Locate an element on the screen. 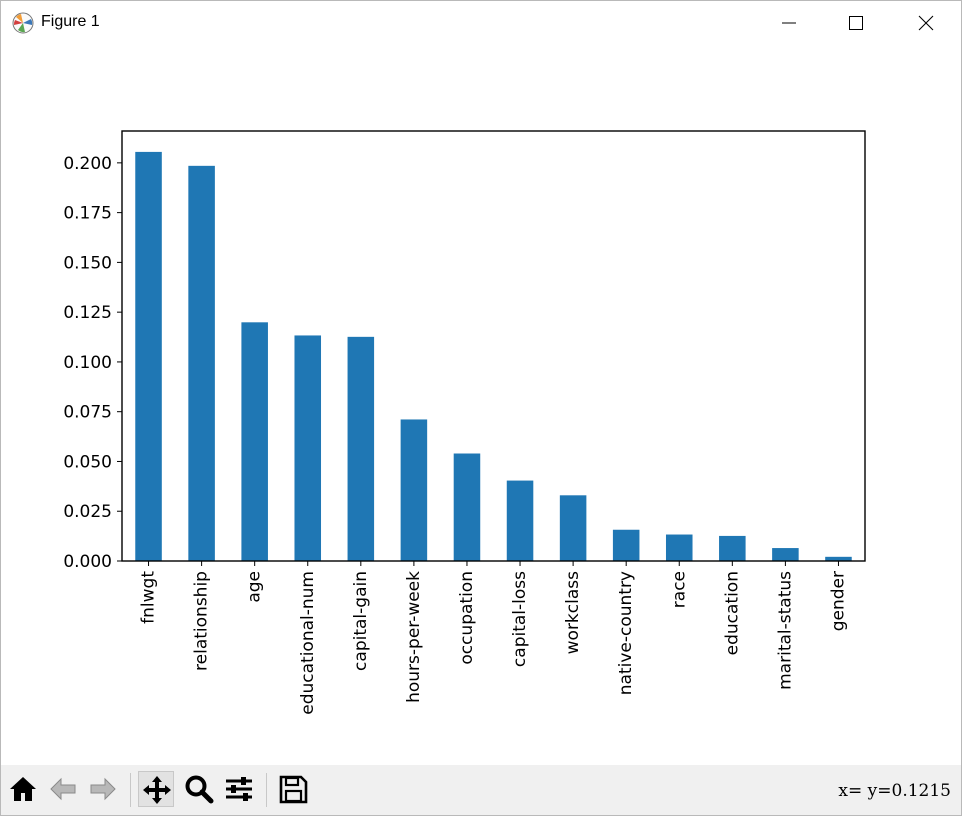 The image size is (962, 816). close-icon is located at coordinates (926, 23).